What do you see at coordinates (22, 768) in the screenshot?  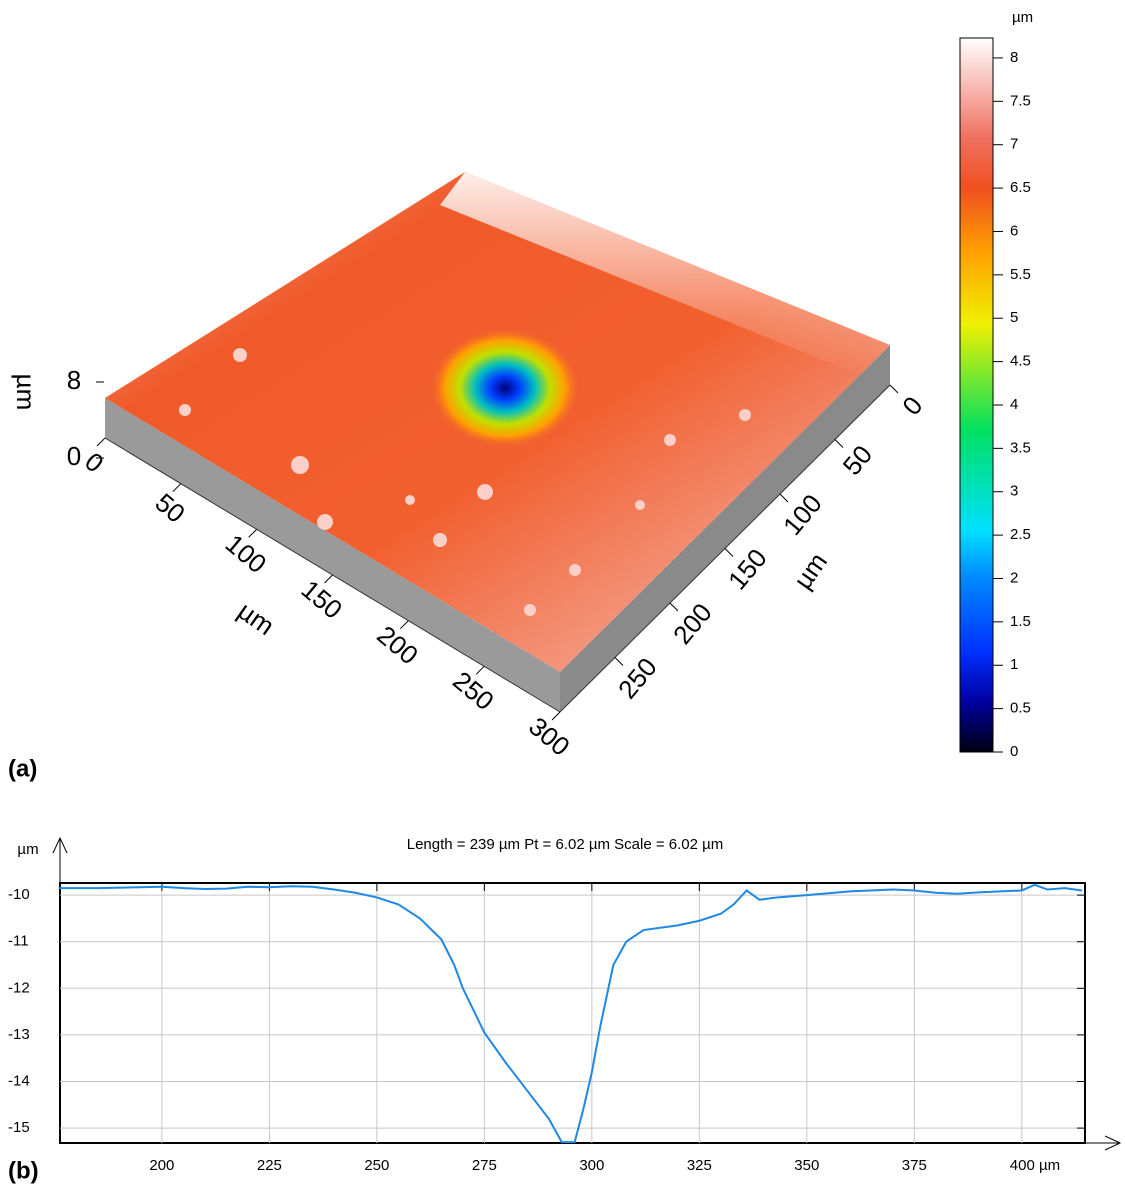 I see `panel-label: (a)` at bounding box center [22, 768].